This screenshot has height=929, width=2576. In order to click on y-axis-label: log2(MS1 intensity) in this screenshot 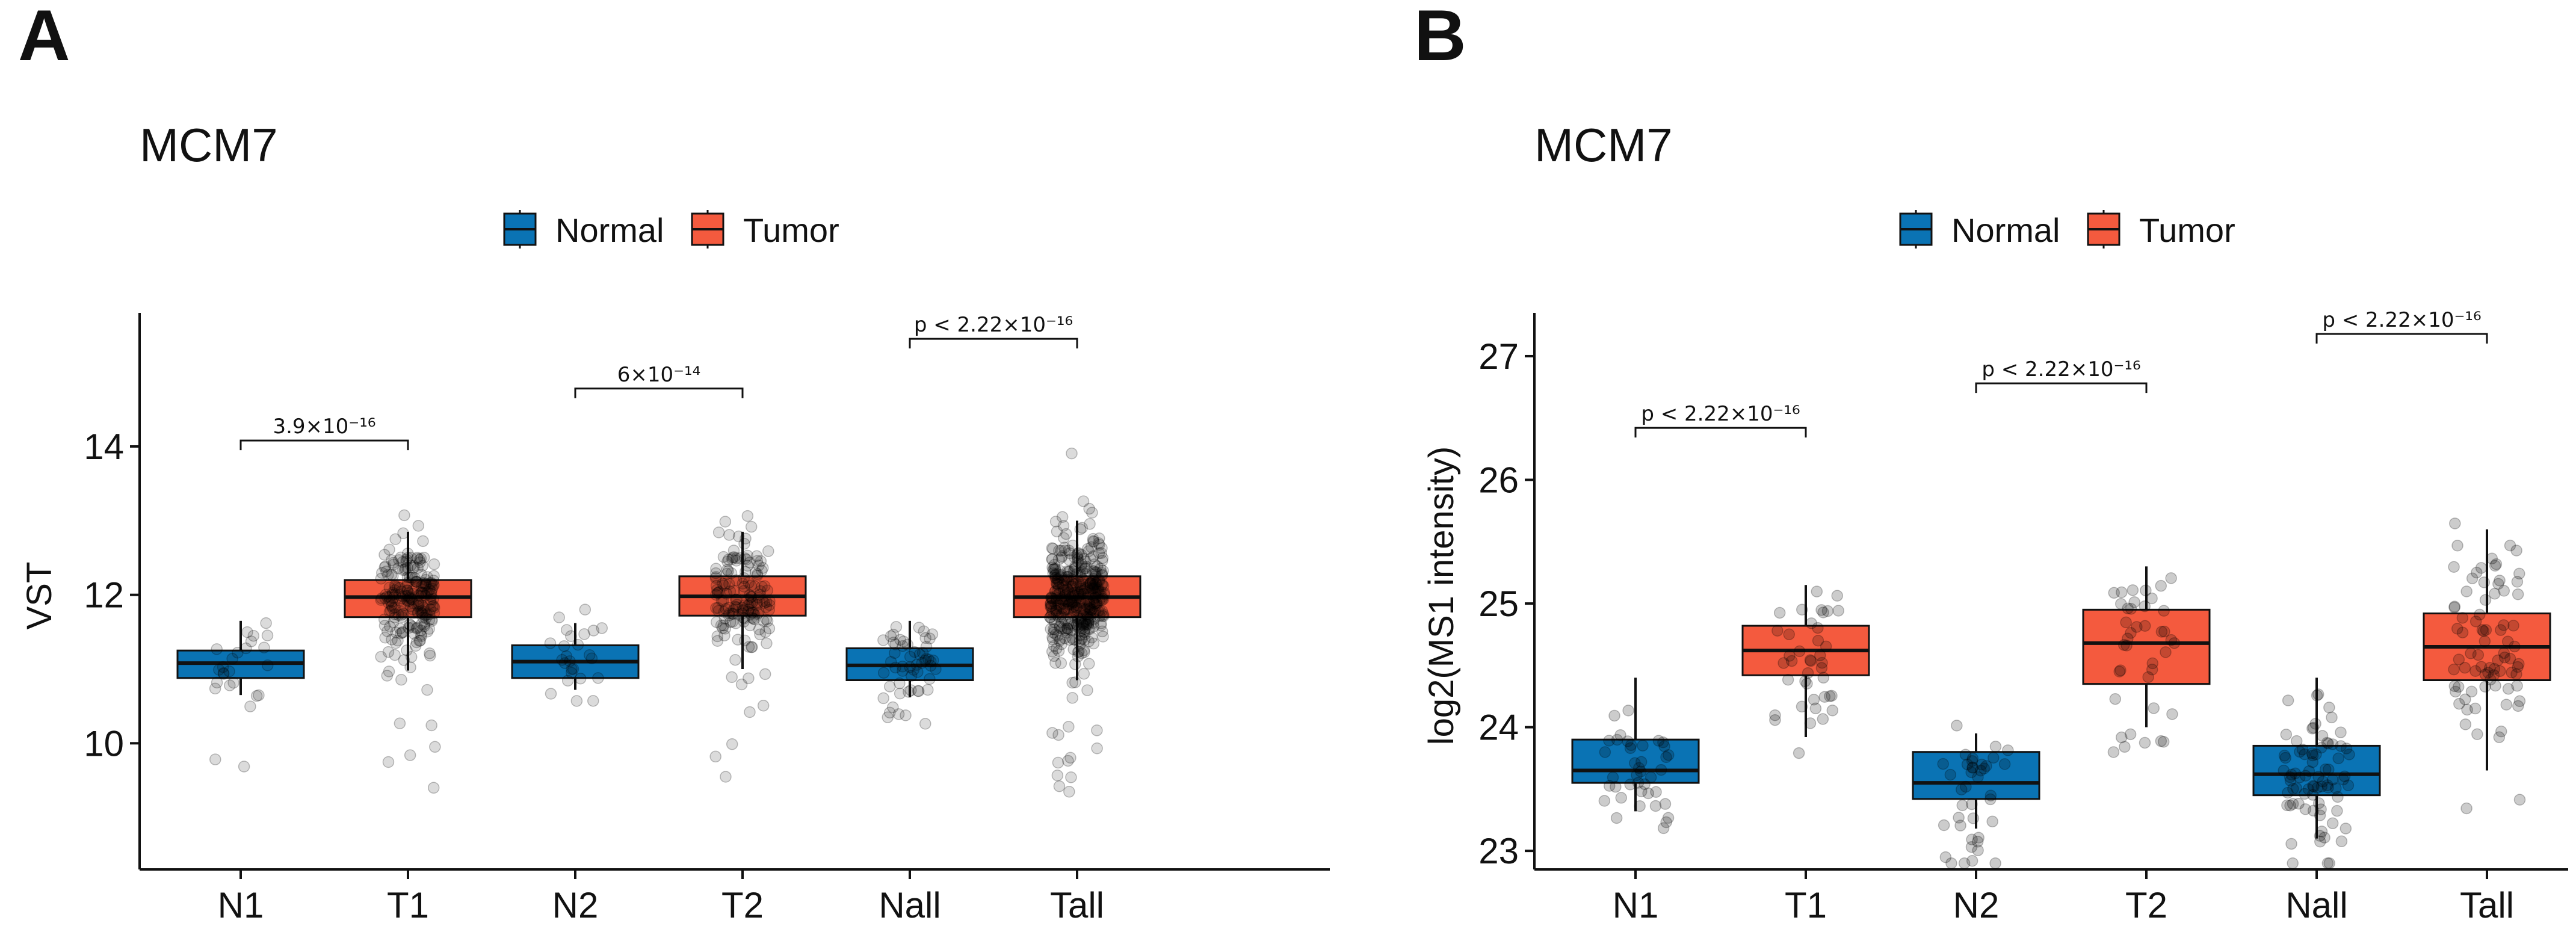, I will do `click(1441, 595)`.